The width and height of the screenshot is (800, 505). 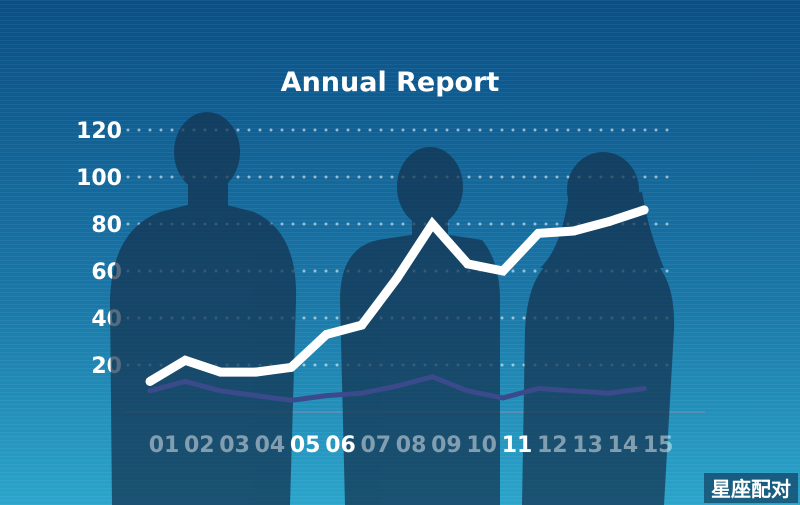 I want to click on chart-title: Annual Report, so click(x=390, y=82).